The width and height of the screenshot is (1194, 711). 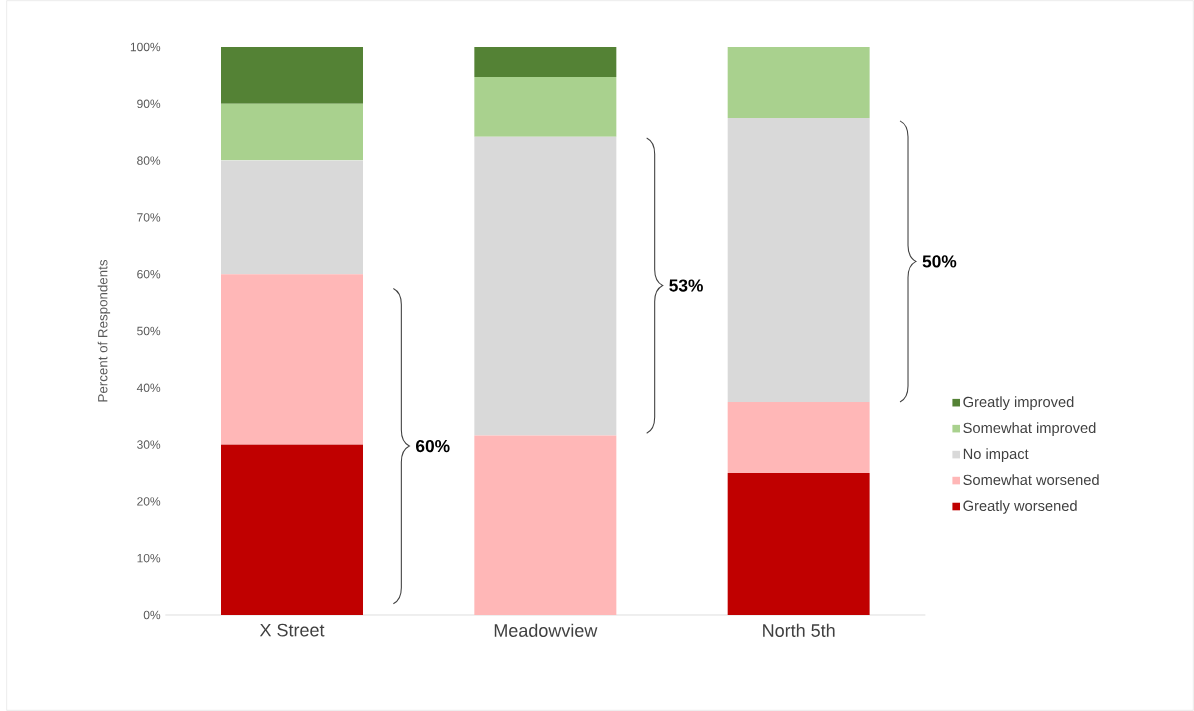 I want to click on y-tick-label: 10%, so click(x=149, y=558).